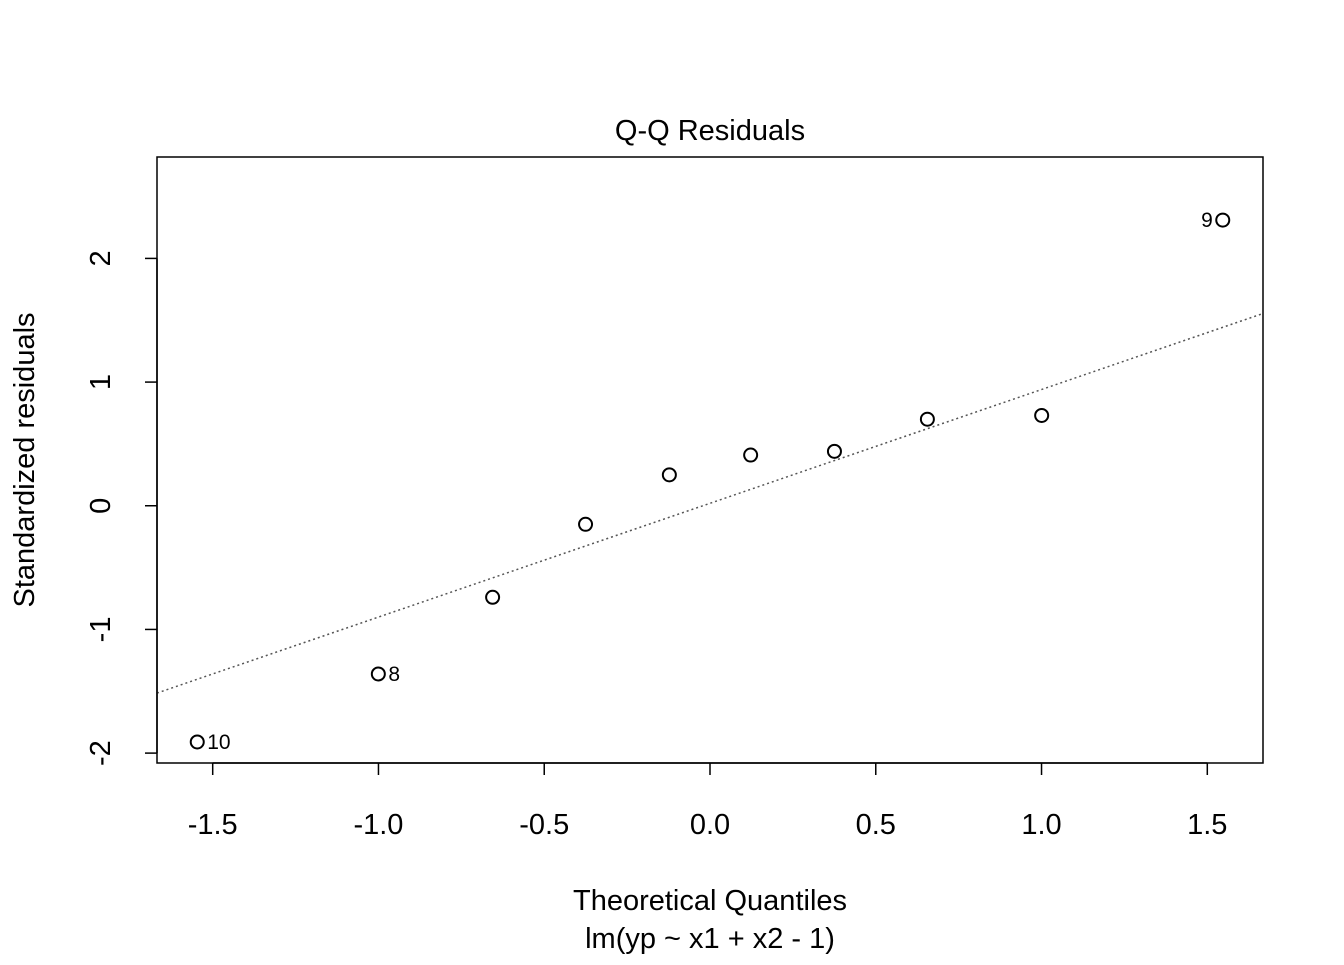 This screenshot has width=1344, height=965. What do you see at coordinates (710, 901) in the screenshot?
I see `x-axis-label: Theoretical Quantiles` at bounding box center [710, 901].